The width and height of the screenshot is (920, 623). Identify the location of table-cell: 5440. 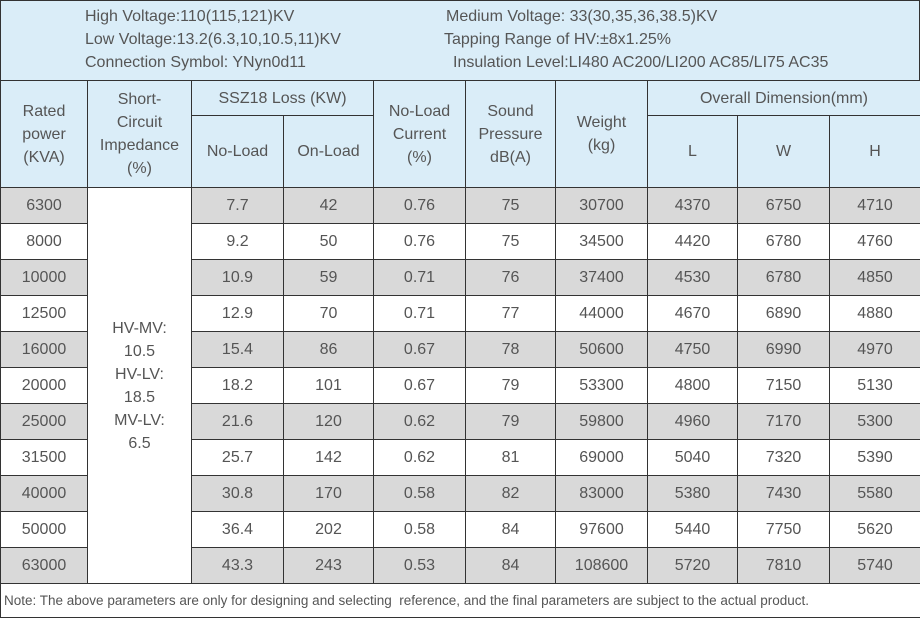
(692, 529).